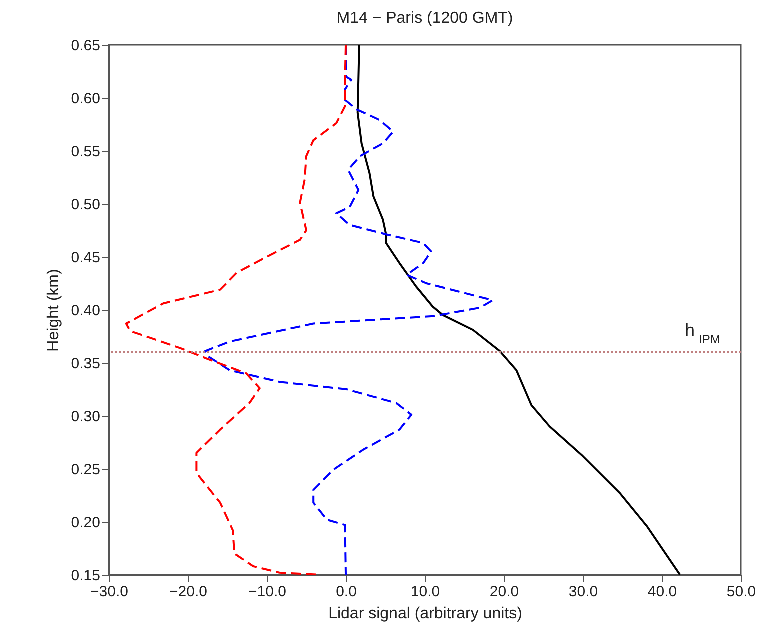 Image resolution: width=765 pixels, height=639 pixels. I want to click on y-tick-label: 0.20, so click(85, 523).